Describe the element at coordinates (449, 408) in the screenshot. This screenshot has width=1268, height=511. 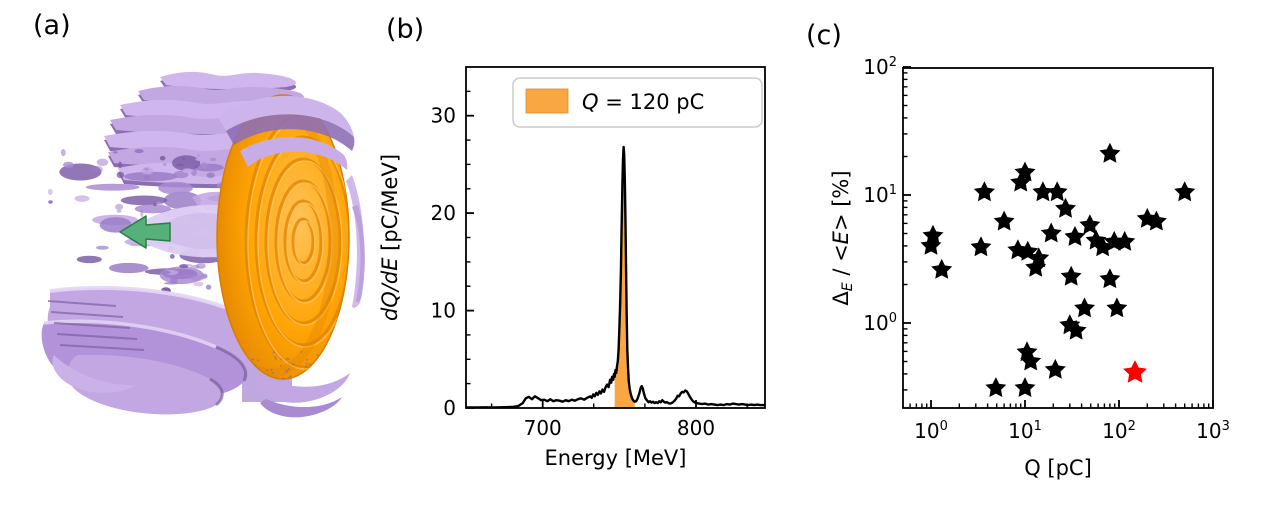
I see `svg-text: 0` at that location.